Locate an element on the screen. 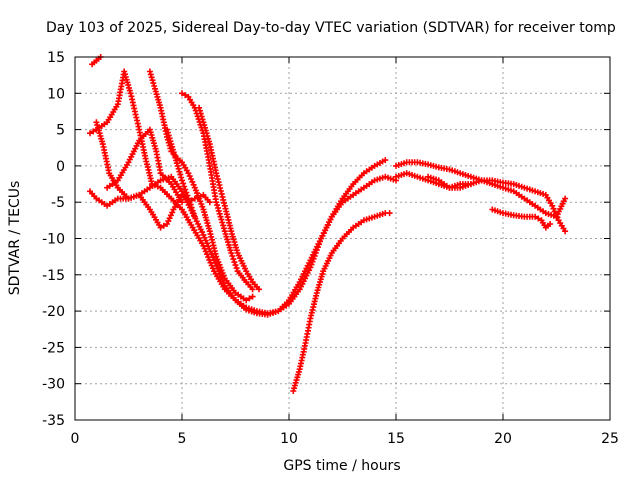  y-axis-label: SDTVAR / TECUs is located at coordinates (15, 238).